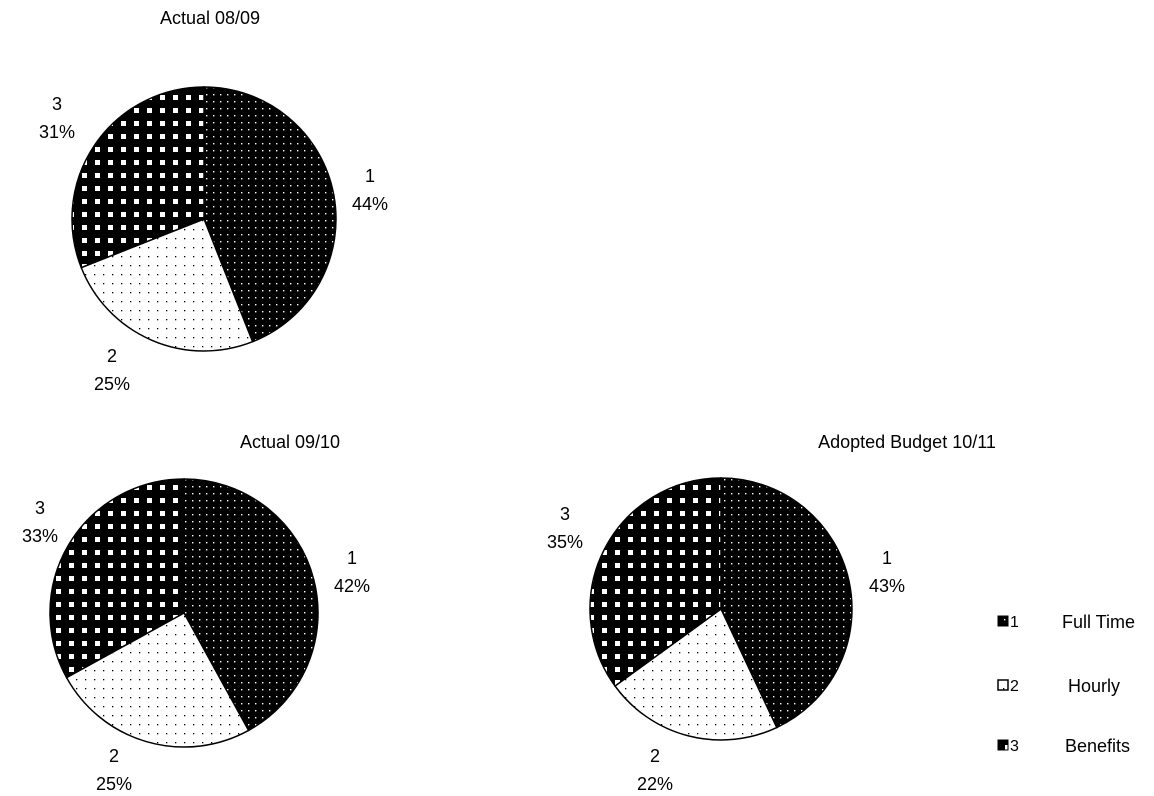 Image resolution: width=1154 pixels, height=796 pixels. What do you see at coordinates (1014, 746) in the screenshot?
I see `legend-key: 3` at bounding box center [1014, 746].